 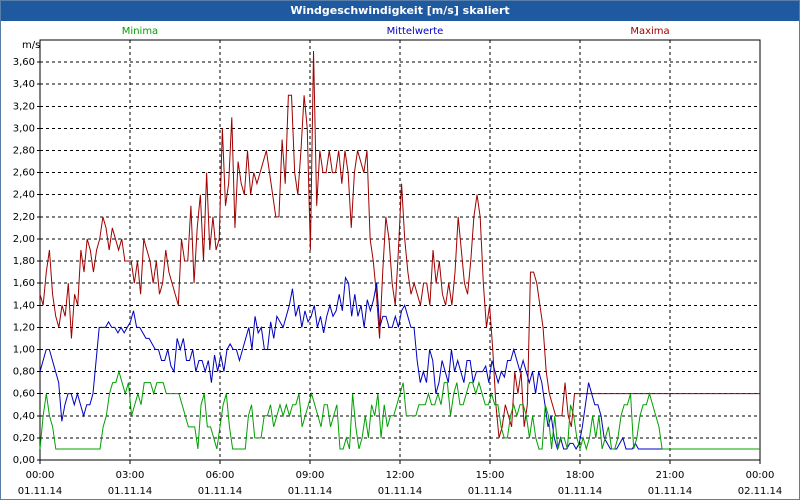 I want to click on y-tick-label: 3,20, so click(x=24, y=106).